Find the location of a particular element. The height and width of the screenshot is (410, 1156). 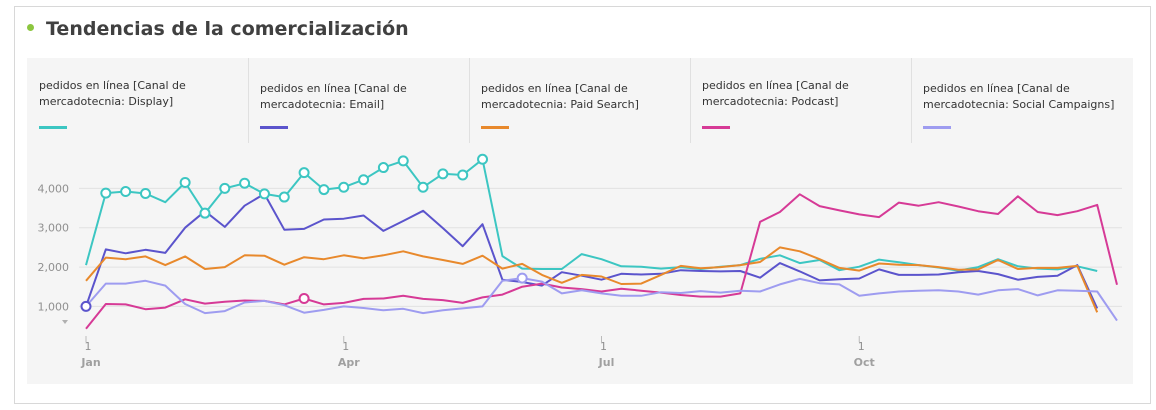

x-tick-month: Apr is located at coordinates (349, 362).